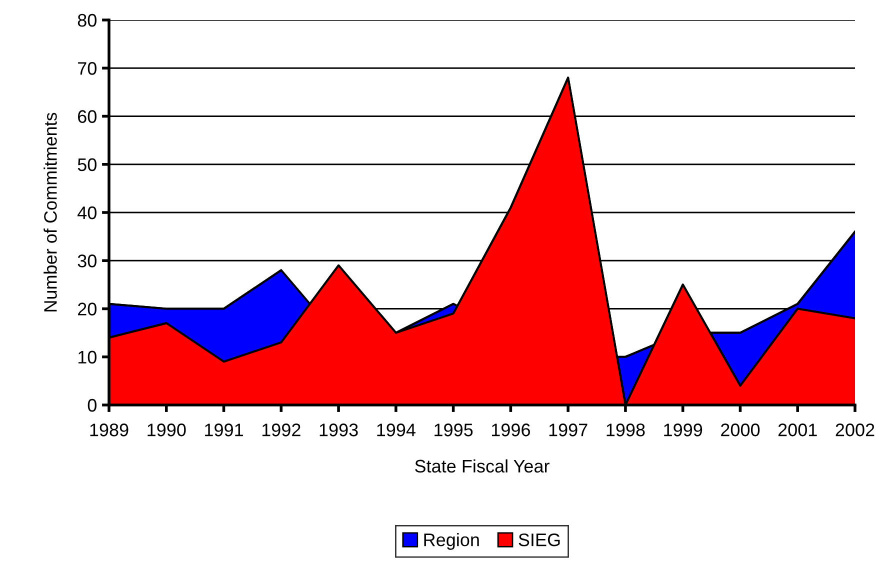 Image resolution: width=884 pixels, height=571 pixels. What do you see at coordinates (683, 430) in the screenshot?
I see `x-tick-label: 1999` at bounding box center [683, 430].